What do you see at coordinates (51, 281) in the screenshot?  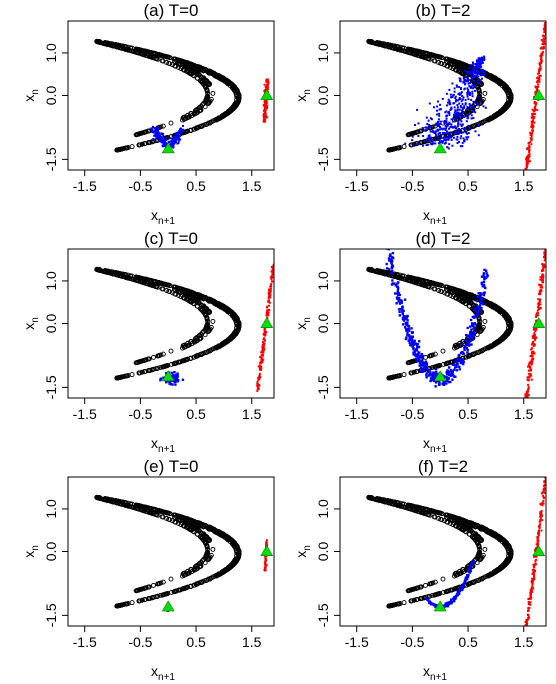 I see `y-tick-label: 1.0` at bounding box center [51, 281].